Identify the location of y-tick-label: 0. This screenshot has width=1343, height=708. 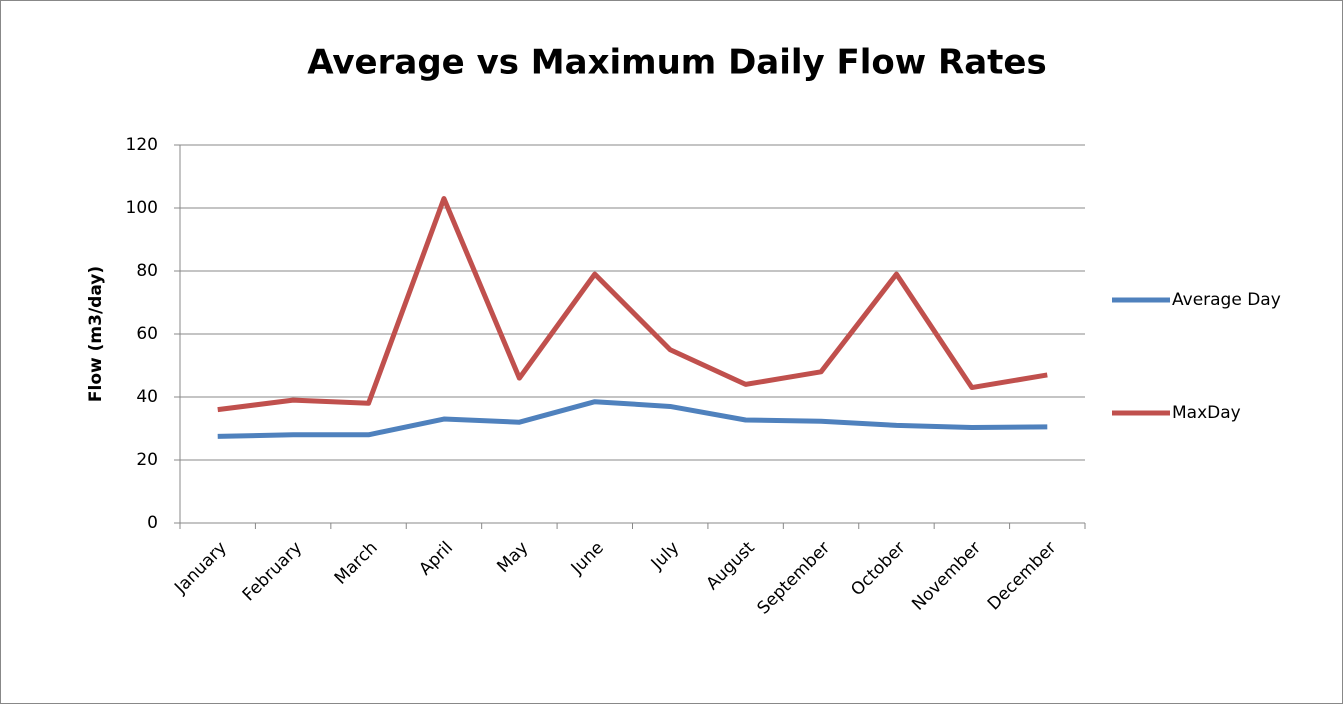
(152, 523).